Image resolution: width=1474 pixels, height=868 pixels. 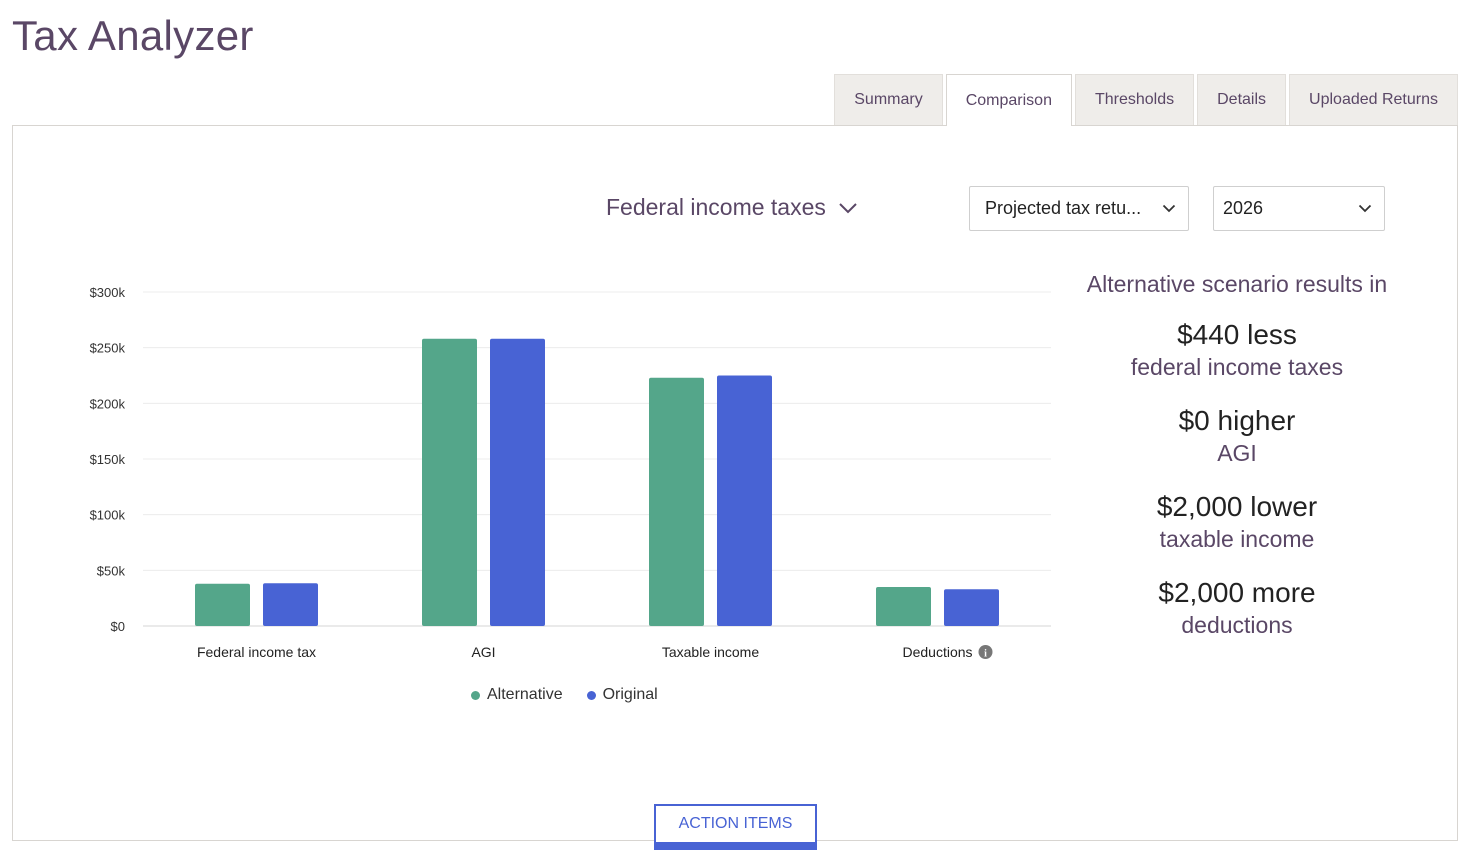 I want to click on metric-dropdown: Federal income taxes, so click(x=732, y=207).